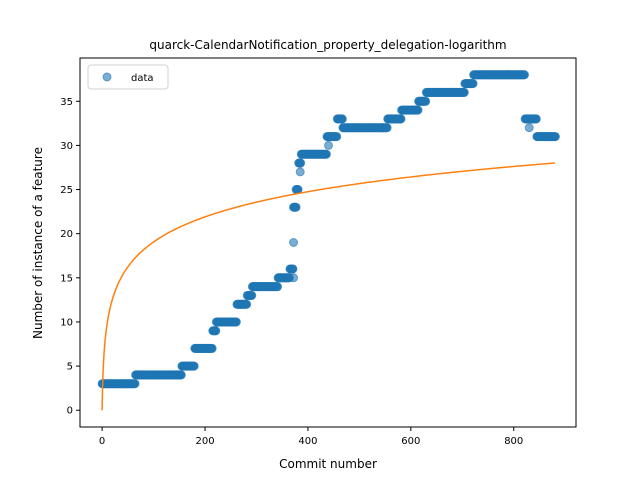 Image resolution: width=640 pixels, height=480 pixels. What do you see at coordinates (66, 322) in the screenshot?
I see `y-tick-label: 10` at bounding box center [66, 322].